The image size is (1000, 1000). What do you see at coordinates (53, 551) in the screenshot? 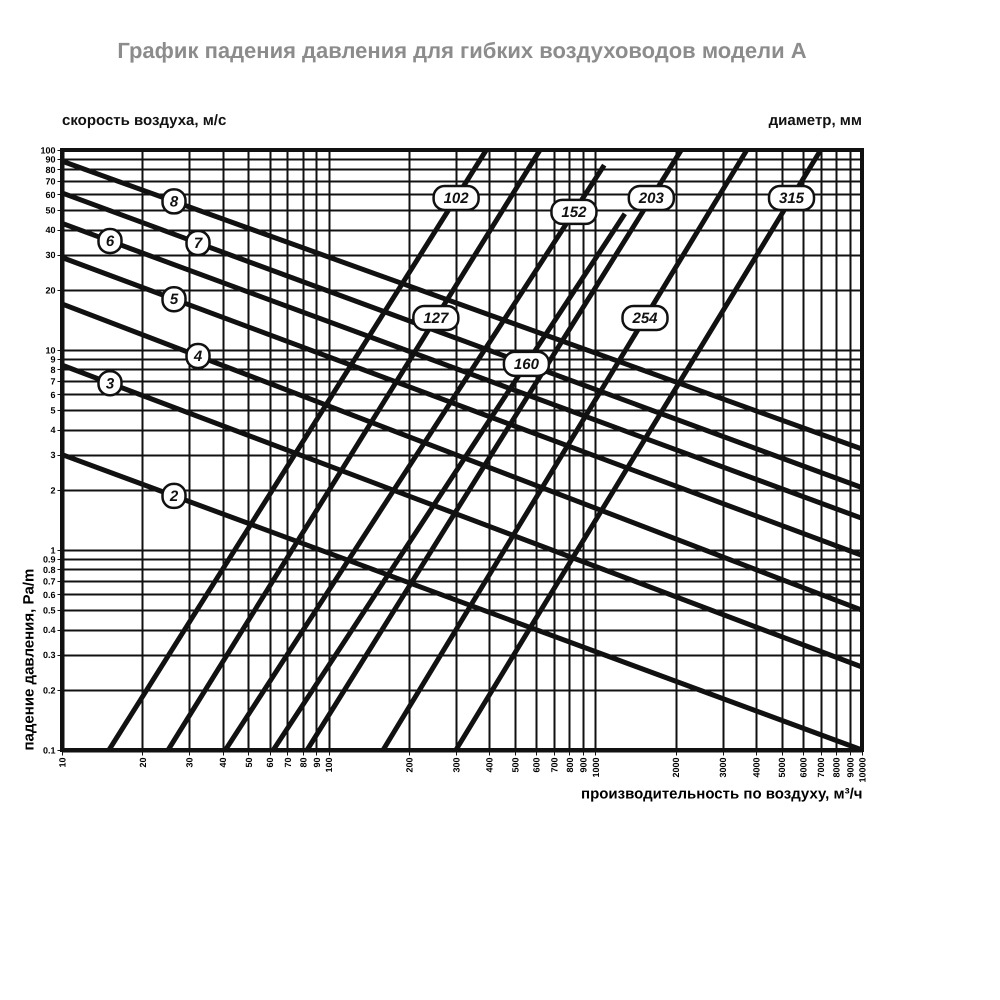
I see `y-tick-label: 1` at bounding box center [53, 551].